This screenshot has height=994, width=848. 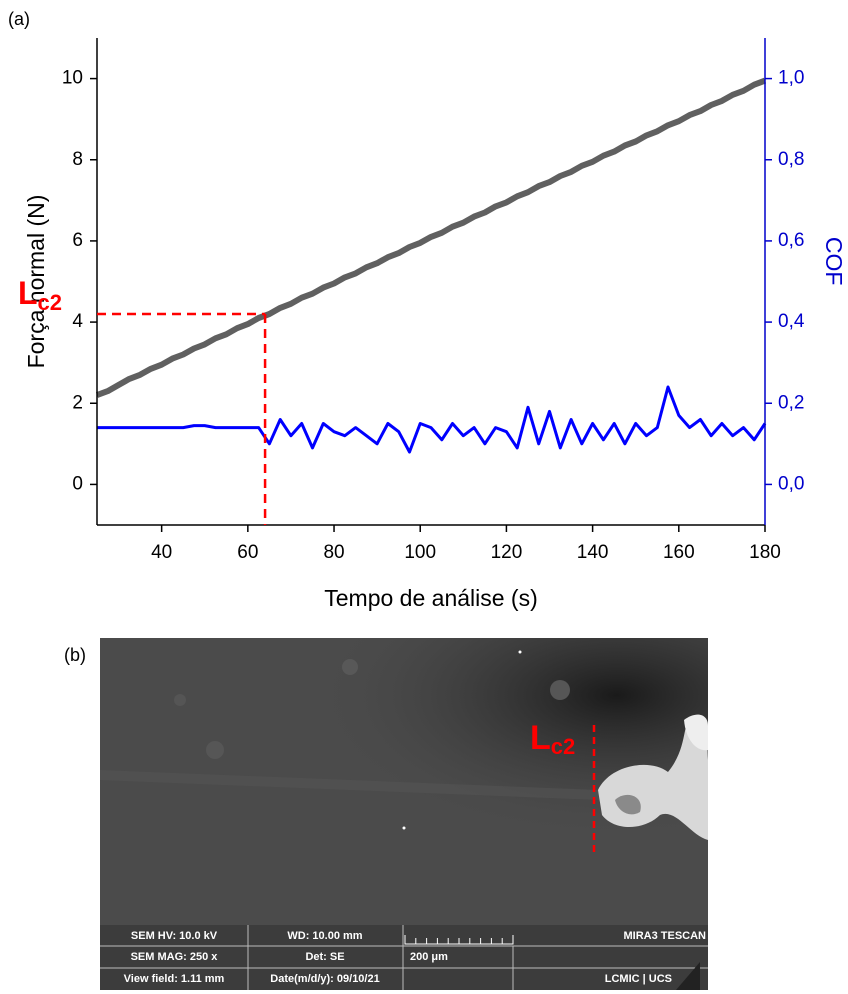 I want to click on x-tick-label: 40, so click(x=161, y=552).